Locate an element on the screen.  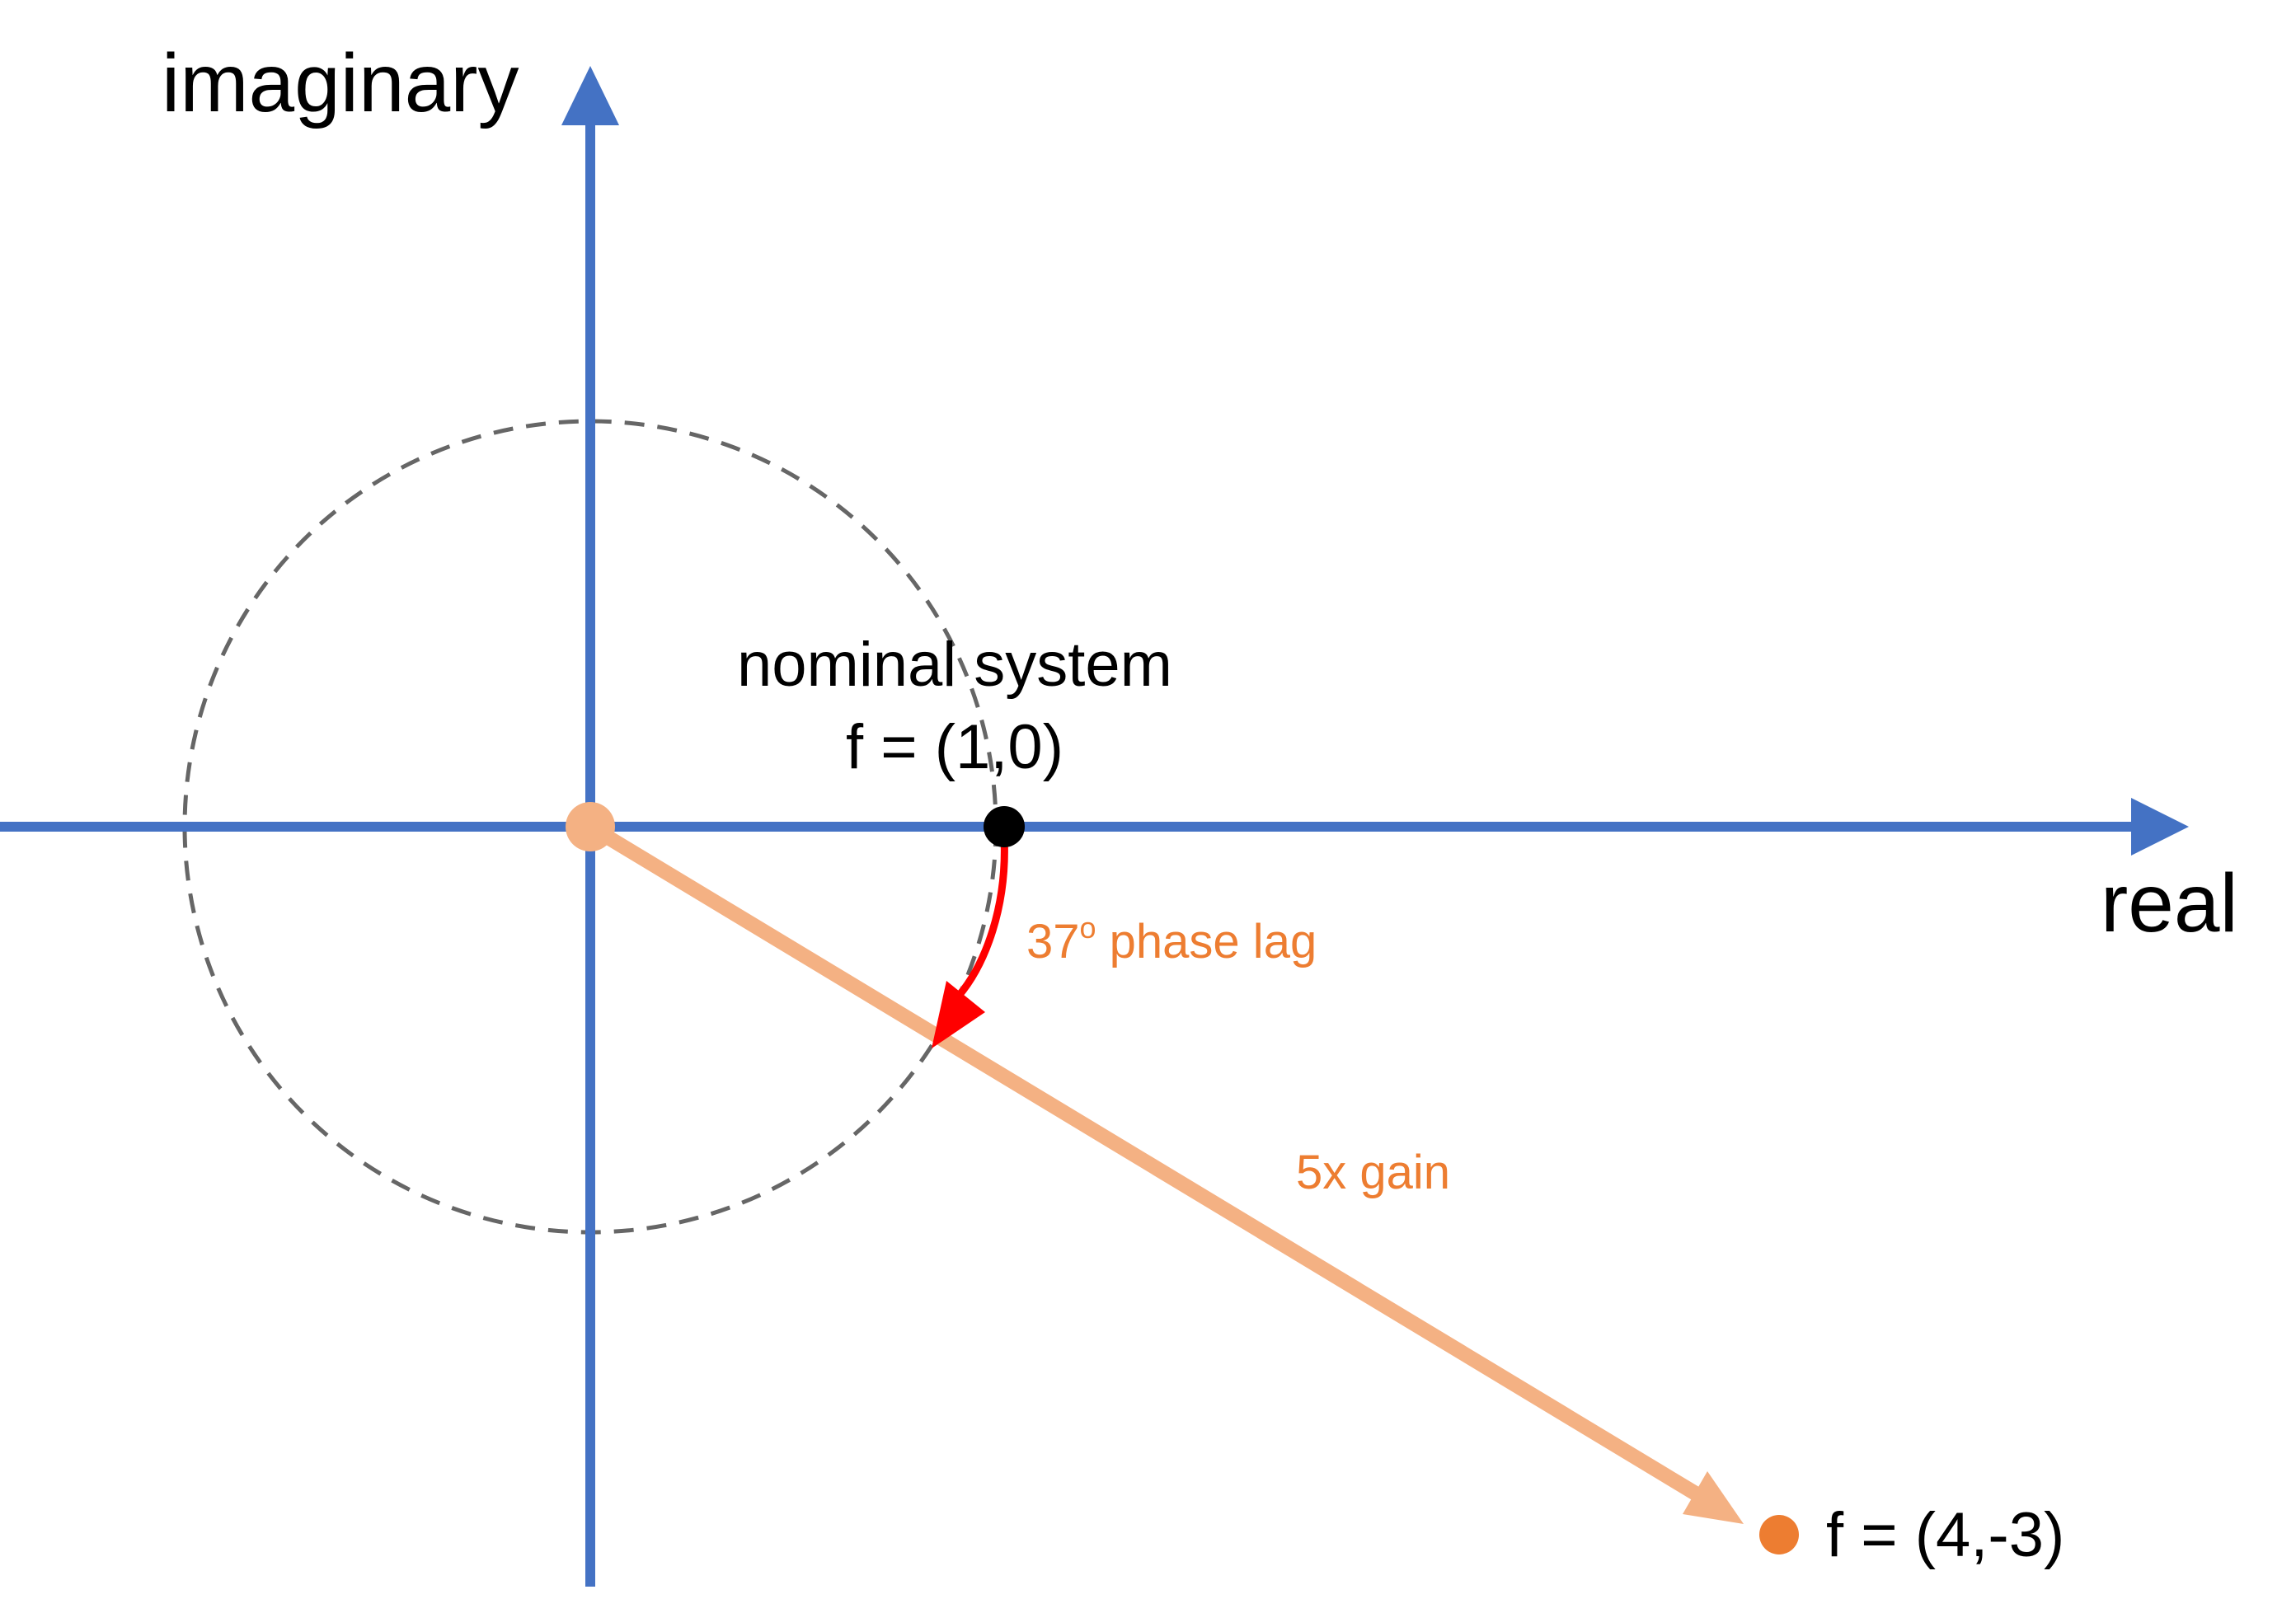
result-point is located at coordinates (1779, 1534).